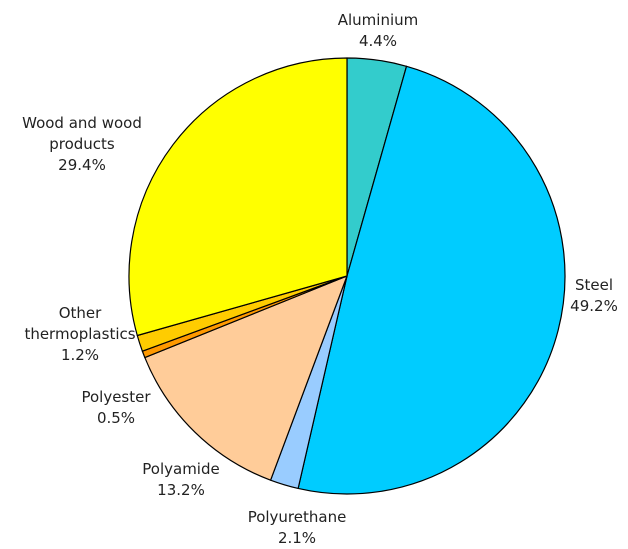 This screenshot has width=628, height=549. What do you see at coordinates (594, 295) in the screenshot?
I see `slice-label: Steel 49.2%` at bounding box center [594, 295].